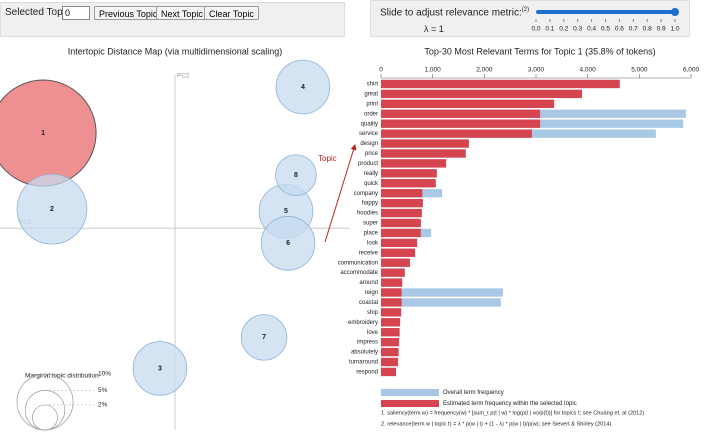 The width and height of the screenshot is (720, 435). Describe the element at coordinates (371, 184) in the screenshot. I see `term-label: quick` at that location.